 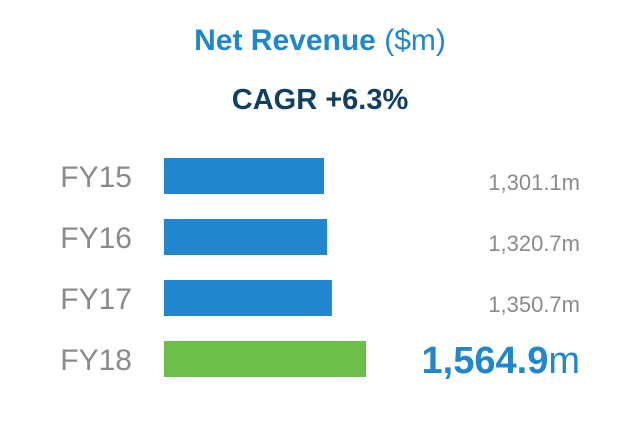 I want to click on chart-title: Net Revenue ($m), so click(x=320, y=41).